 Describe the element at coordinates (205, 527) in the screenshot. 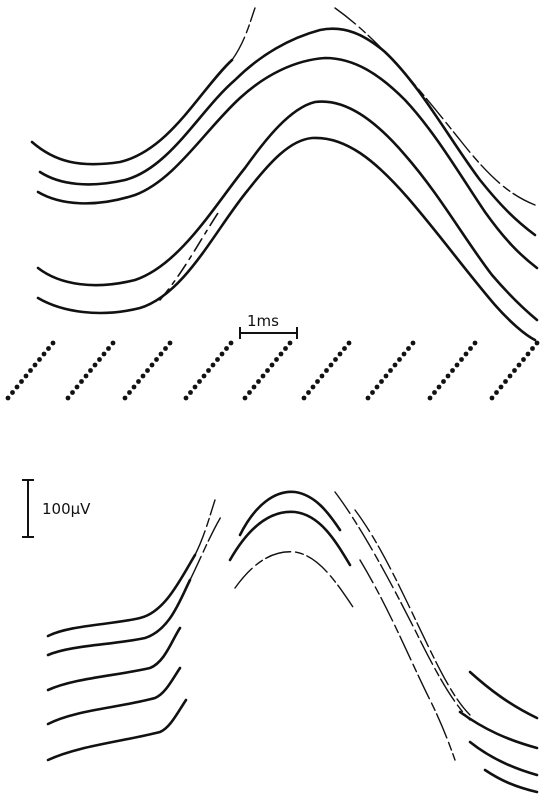

I see `trace-bottom-1-rise` at that location.